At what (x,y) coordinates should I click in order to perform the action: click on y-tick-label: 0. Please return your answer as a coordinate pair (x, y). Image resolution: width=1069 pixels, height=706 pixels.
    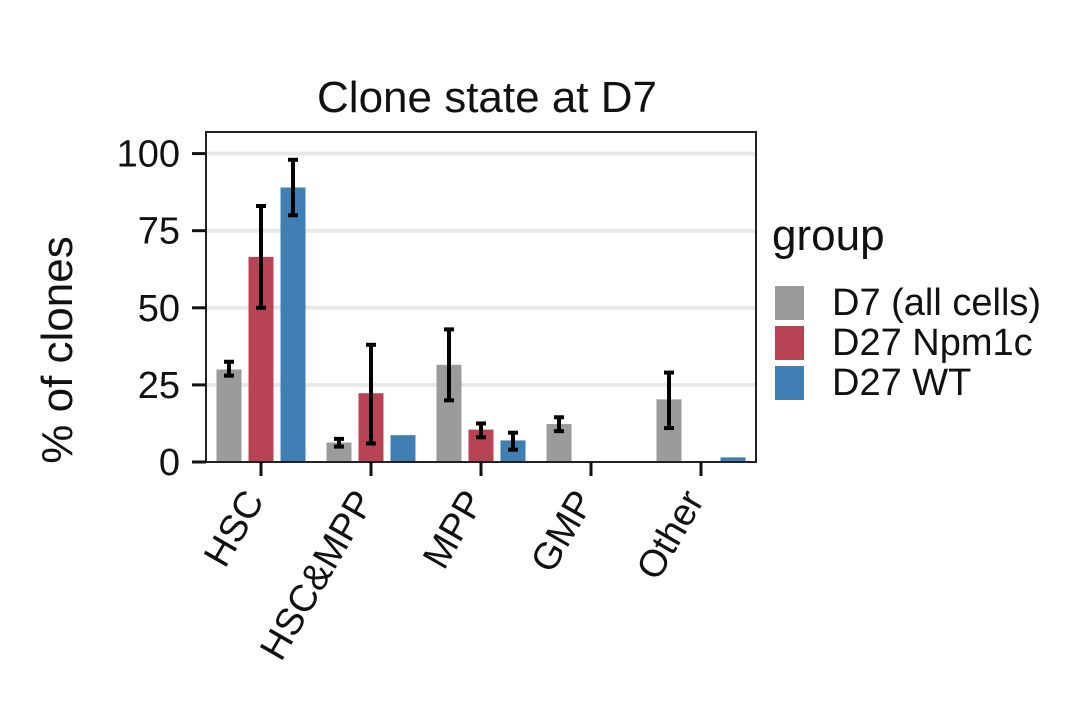
    Looking at the image, I should click on (169, 463).